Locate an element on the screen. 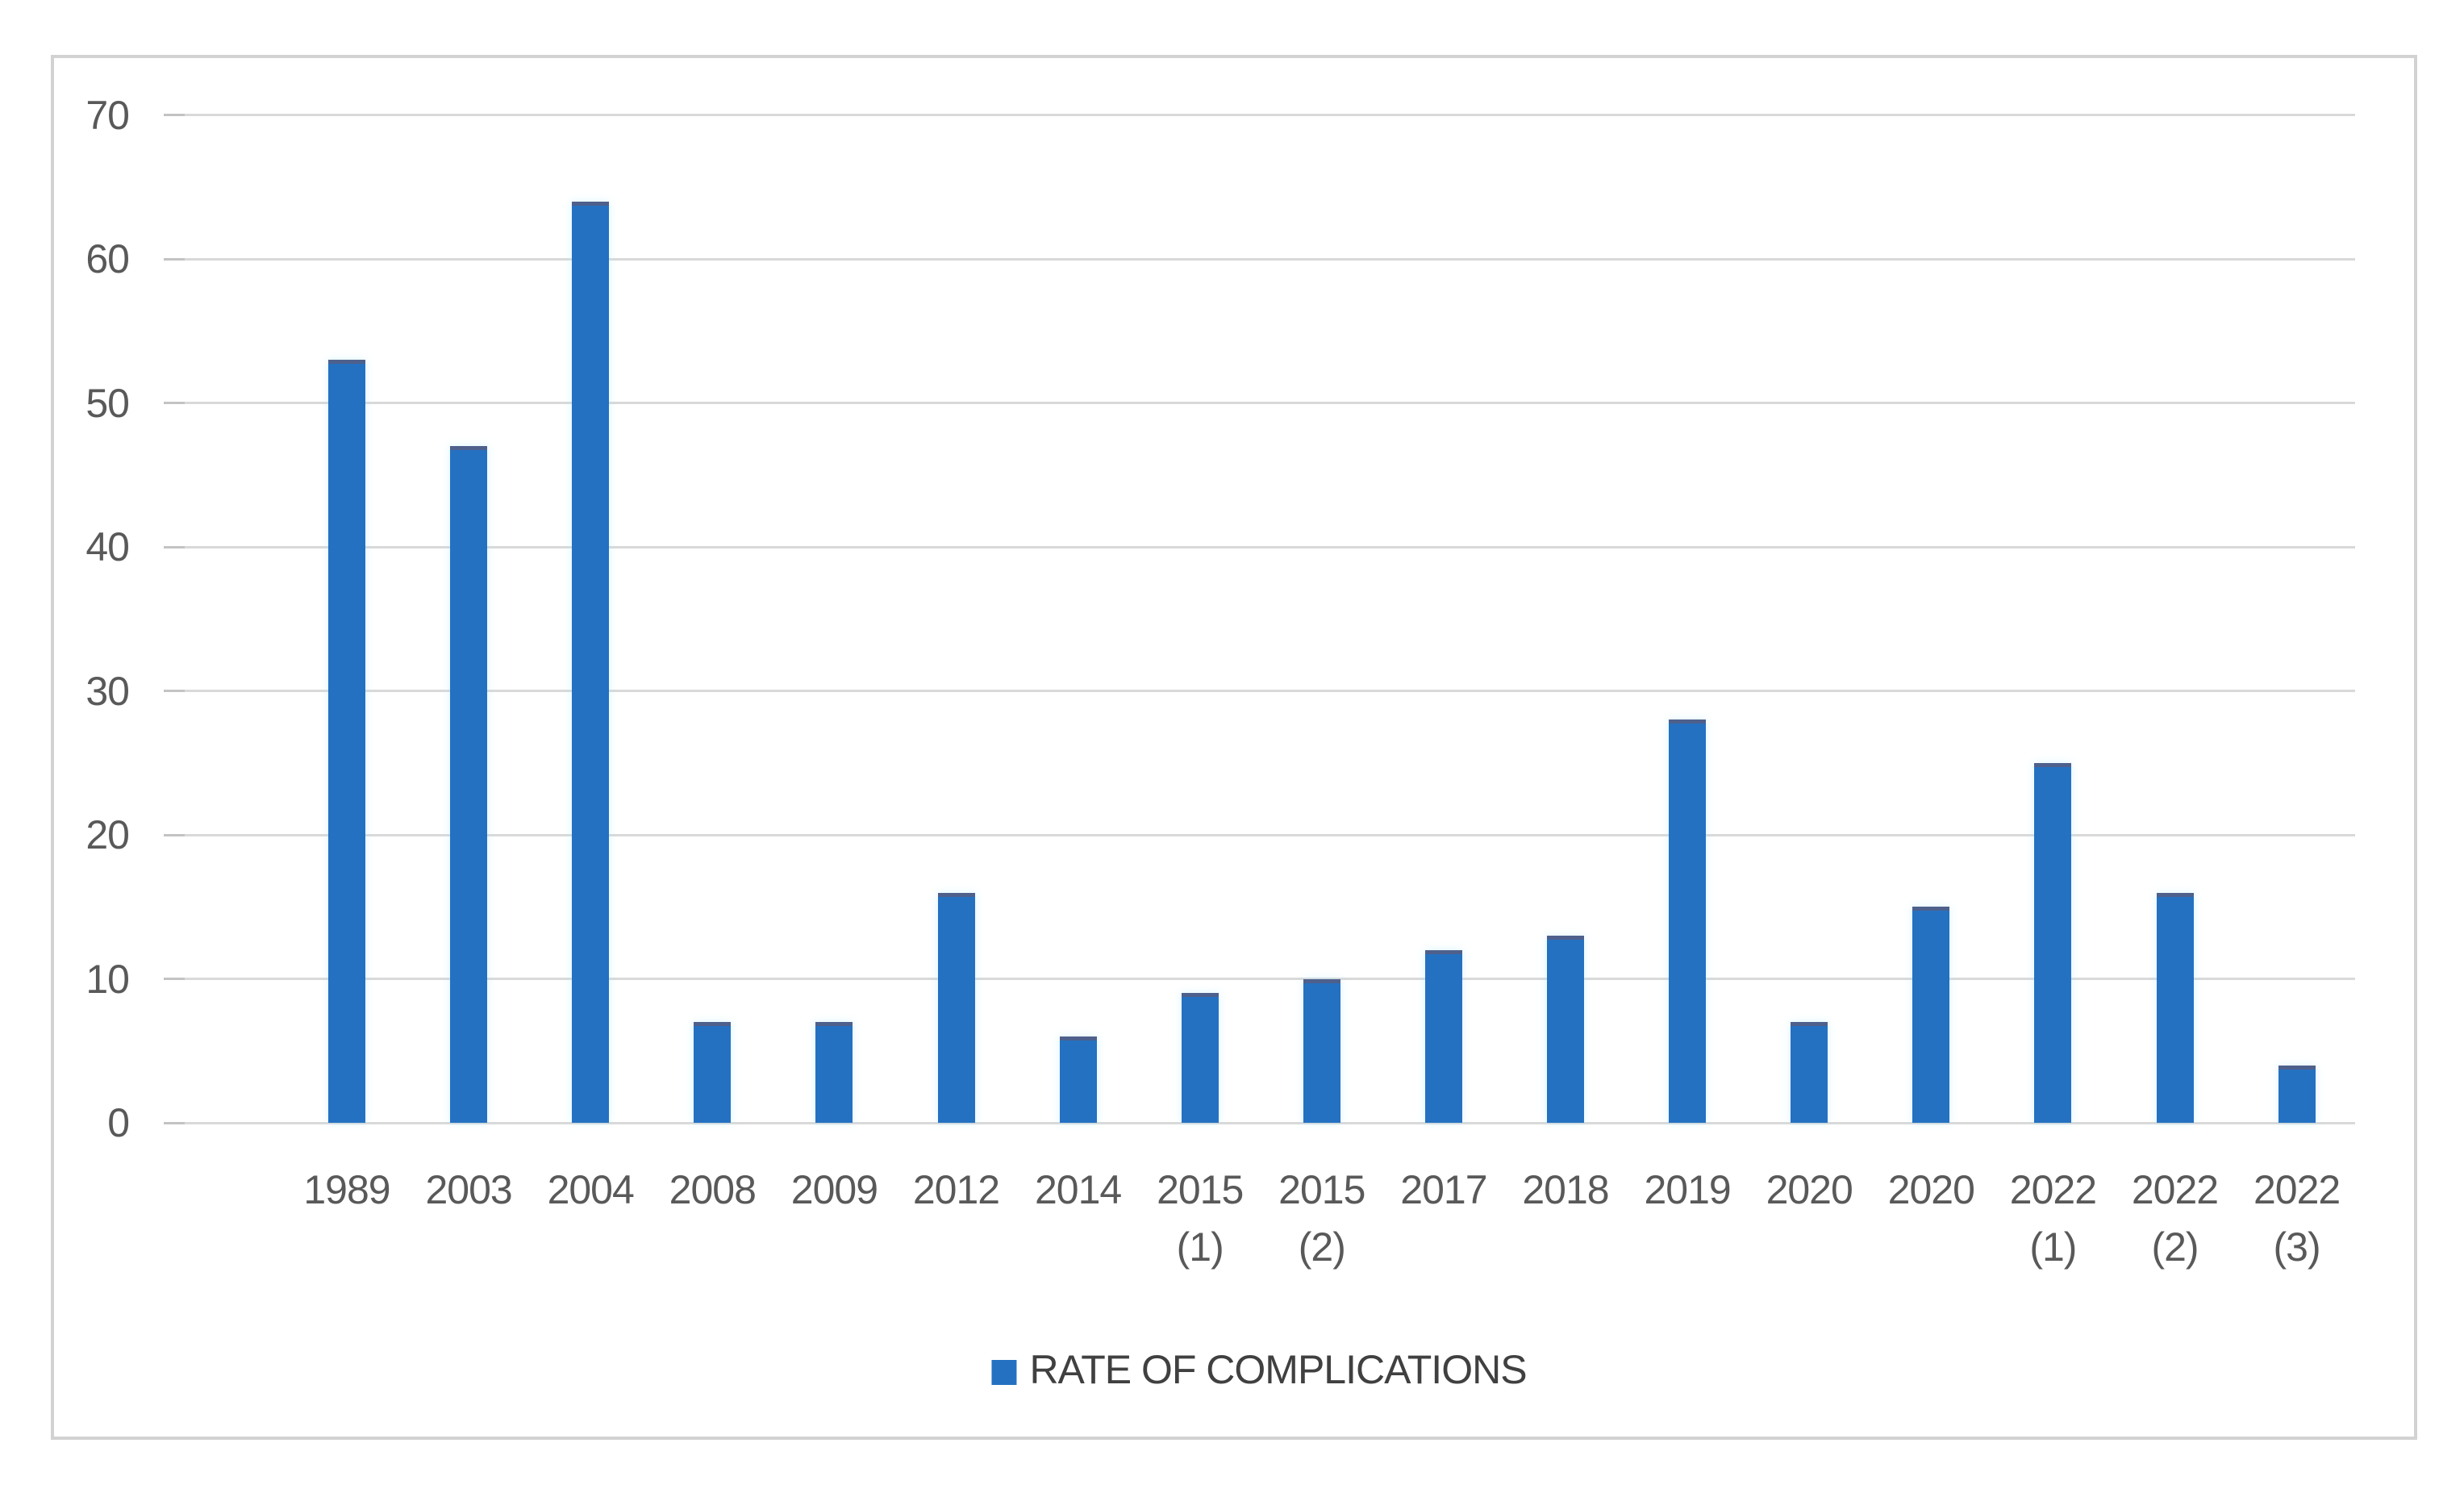  y-axis-tick-label: 10 is located at coordinates (108, 979).